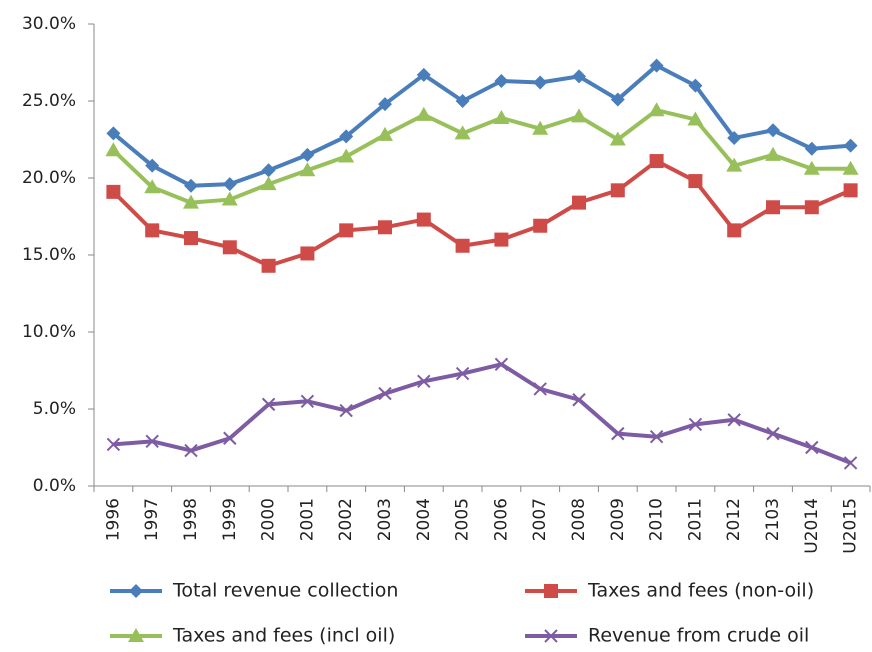 This screenshot has width=872, height=652. What do you see at coordinates (346, 519) in the screenshot?
I see `x-tick-label: 2002` at bounding box center [346, 519].